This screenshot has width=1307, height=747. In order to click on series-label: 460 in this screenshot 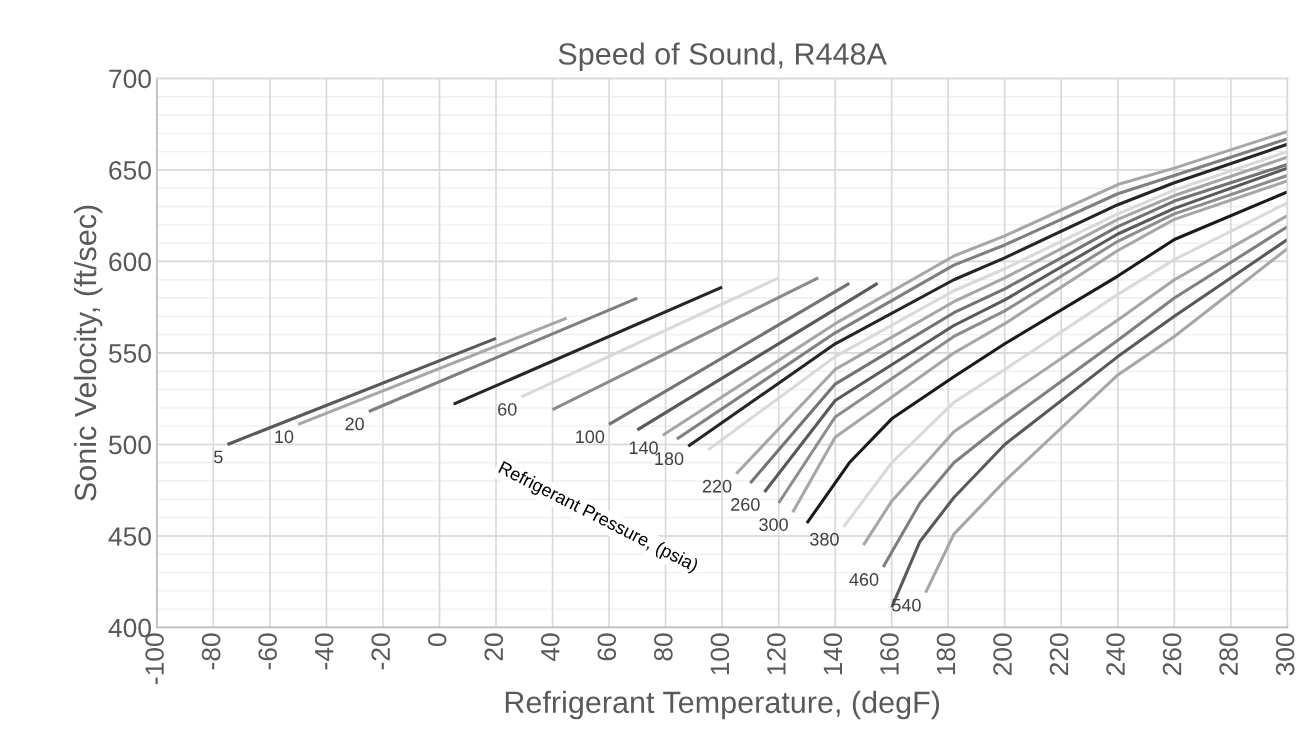, I will do `click(864, 579)`.